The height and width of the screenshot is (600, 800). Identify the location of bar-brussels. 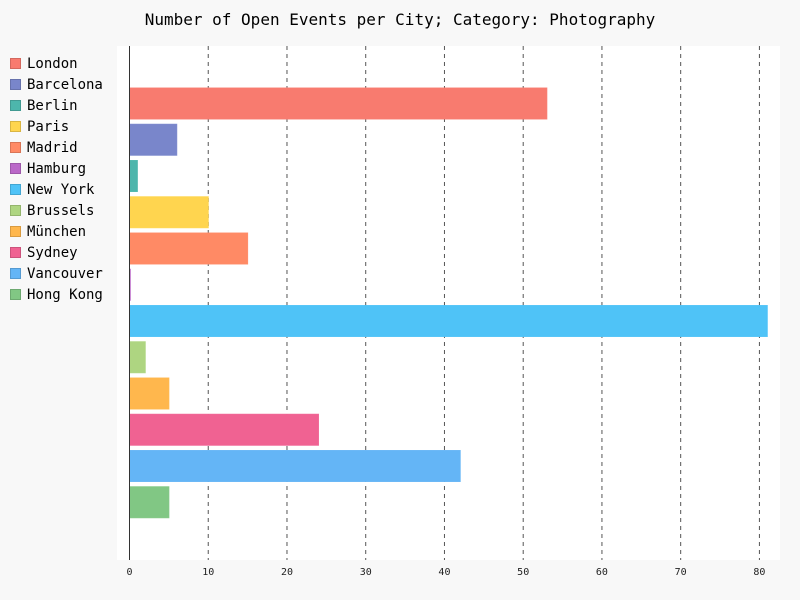
(137, 357).